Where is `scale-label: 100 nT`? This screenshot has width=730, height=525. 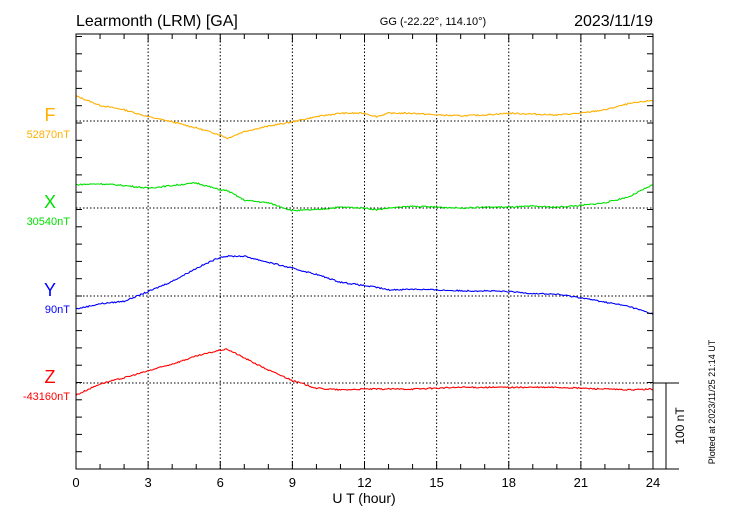
scale-label: 100 nT is located at coordinates (680, 426).